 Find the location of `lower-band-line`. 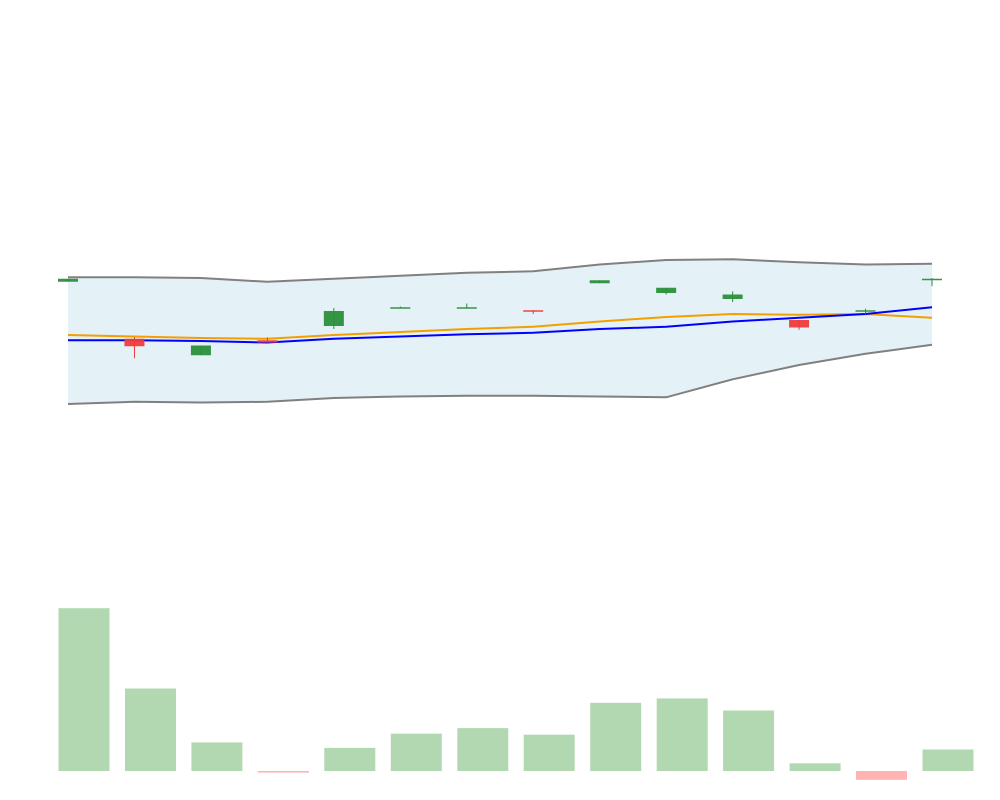

lower-band-line is located at coordinates (500, 374).